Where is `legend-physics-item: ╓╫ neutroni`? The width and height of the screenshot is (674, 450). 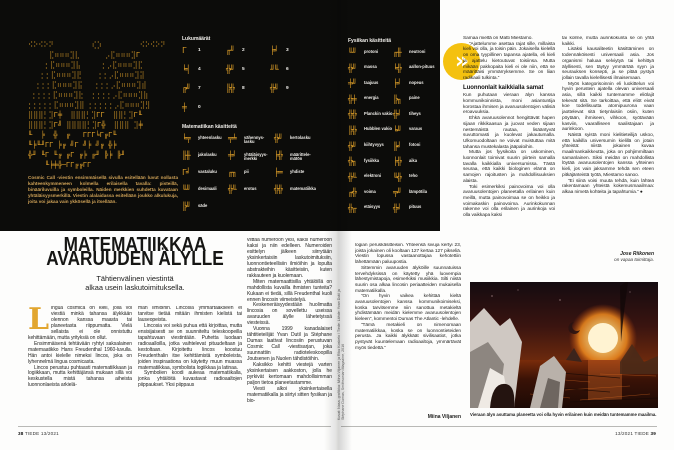 legend-physics-item: ╓╫ neutroni is located at coordinates (415, 56).